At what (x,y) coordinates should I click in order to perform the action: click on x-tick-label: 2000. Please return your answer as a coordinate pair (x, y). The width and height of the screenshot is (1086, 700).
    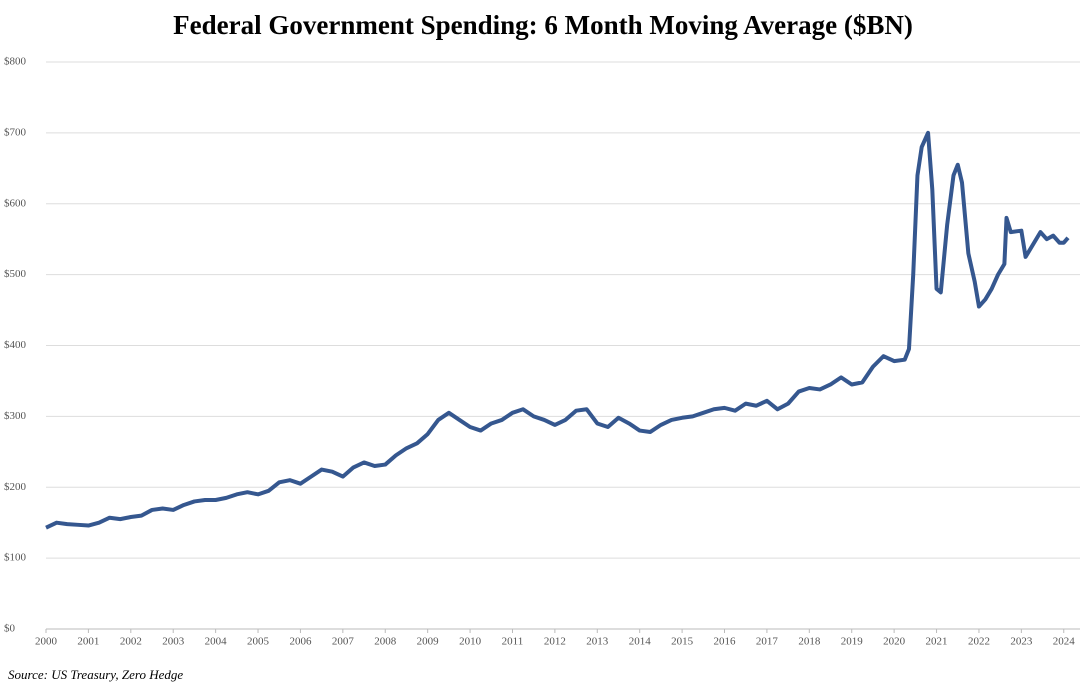
    Looking at the image, I should click on (46, 642).